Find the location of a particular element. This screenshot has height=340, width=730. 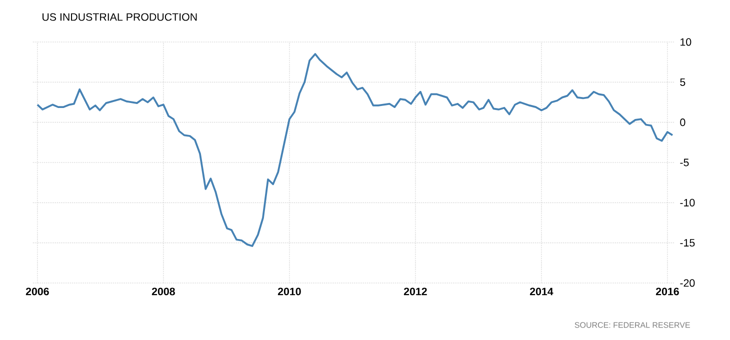

x-tick-label: 2012 is located at coordinates (415, 292).